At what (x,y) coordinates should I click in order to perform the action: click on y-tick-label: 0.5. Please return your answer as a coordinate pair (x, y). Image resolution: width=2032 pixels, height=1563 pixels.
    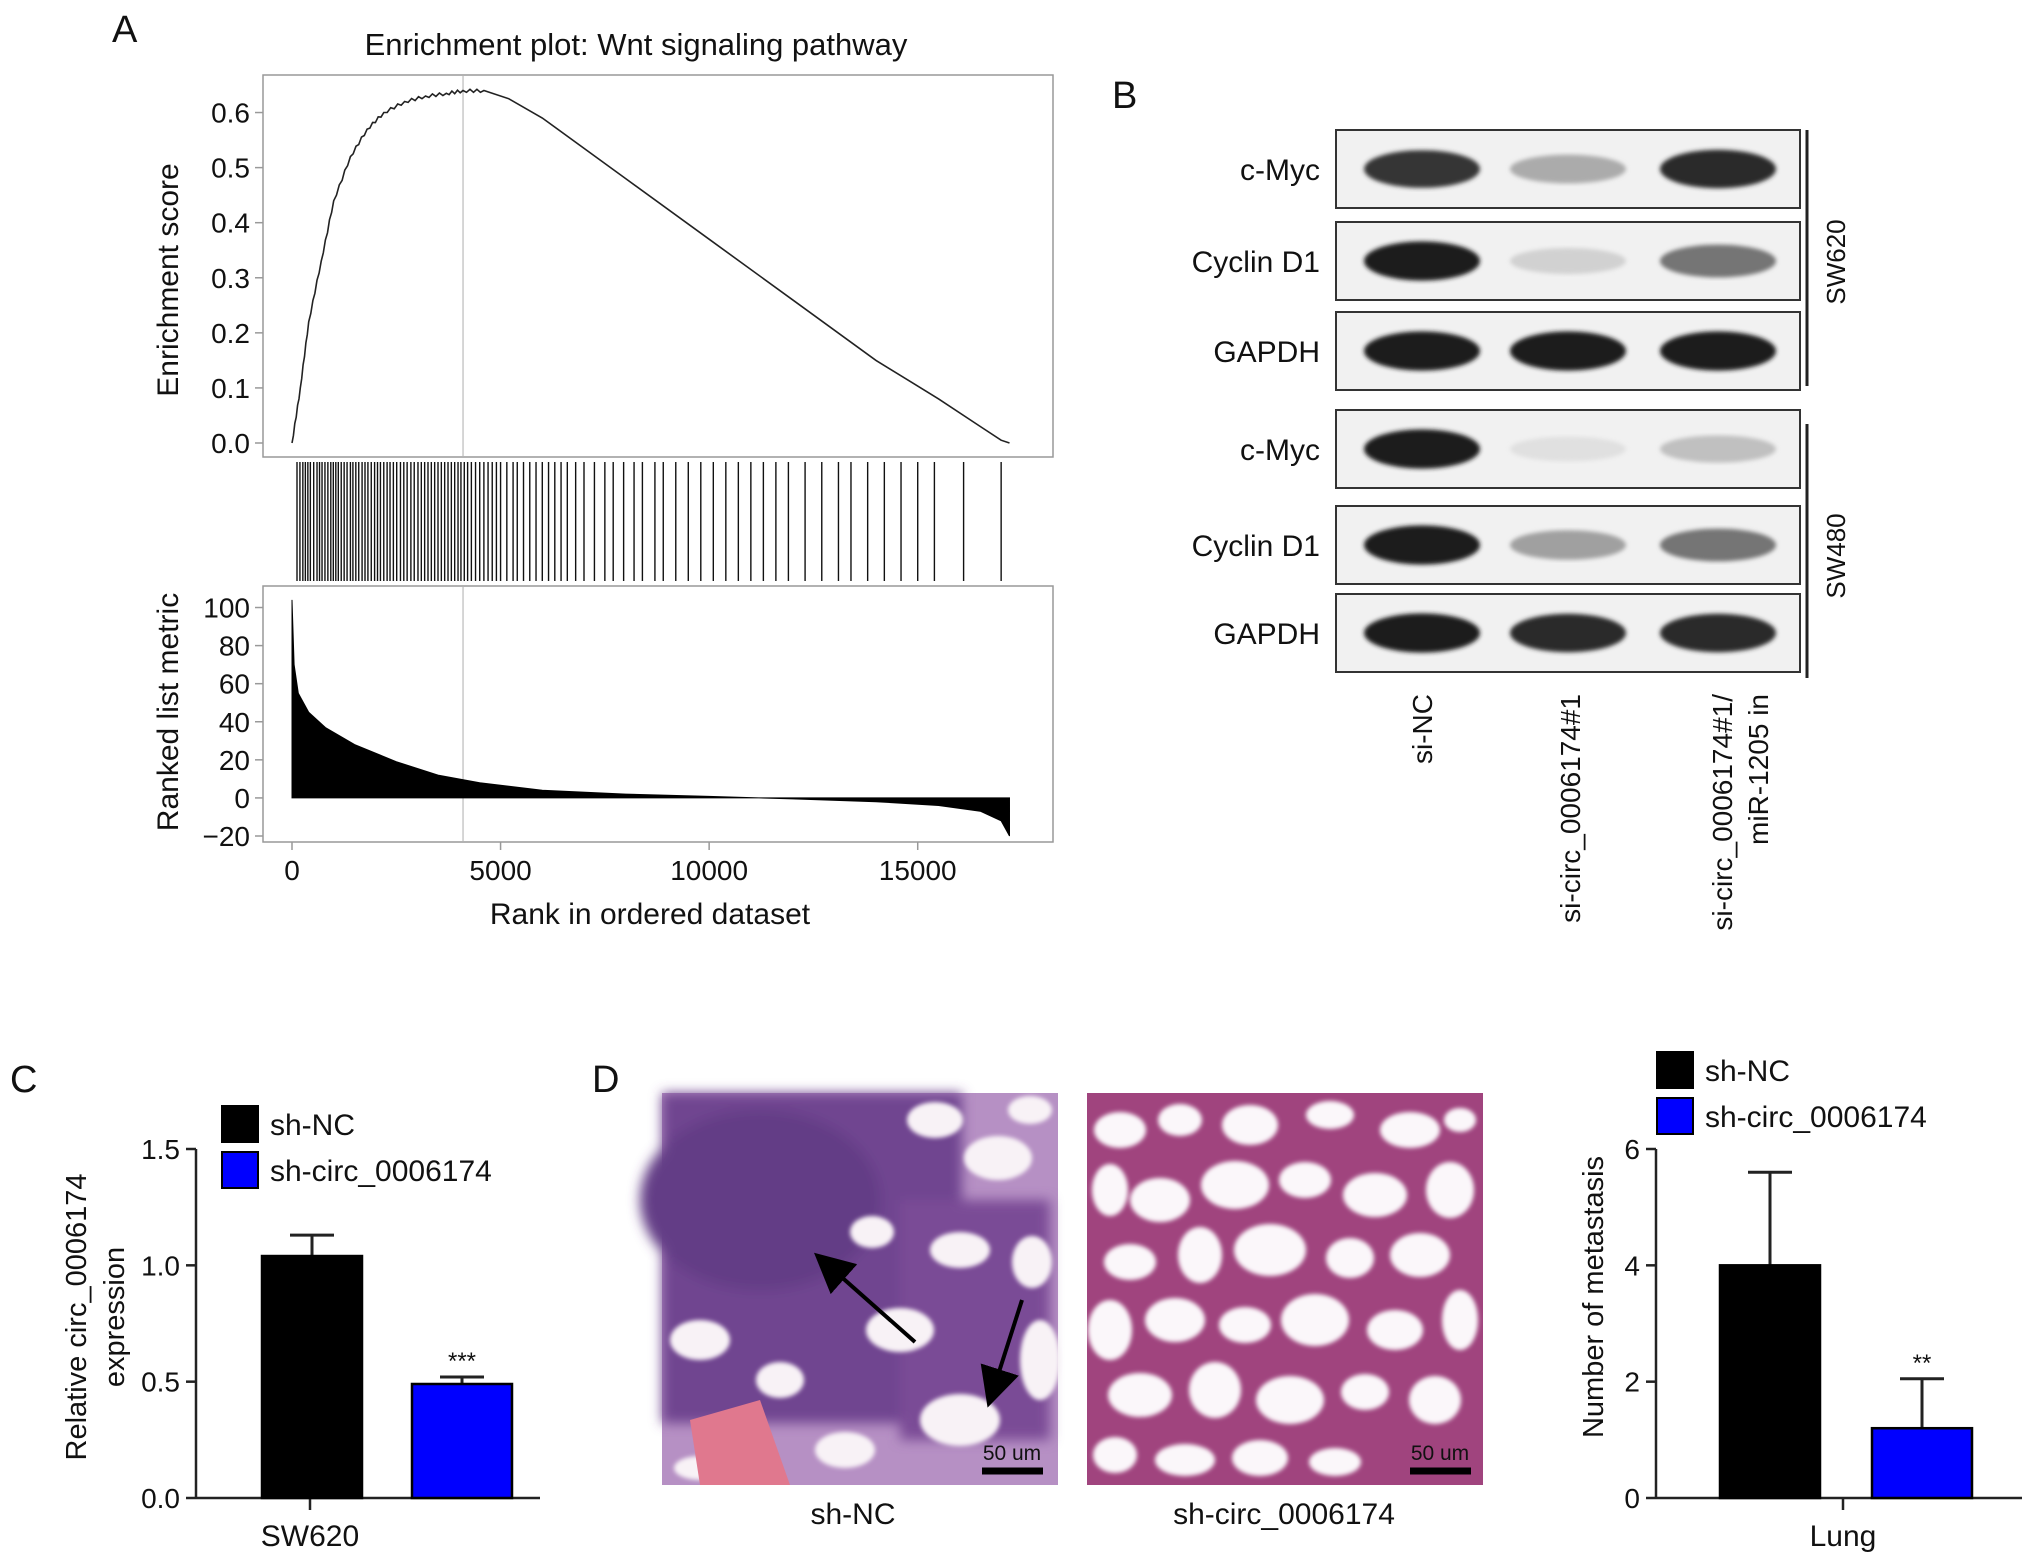
    Looking at the image, I should click on (160, 1382).